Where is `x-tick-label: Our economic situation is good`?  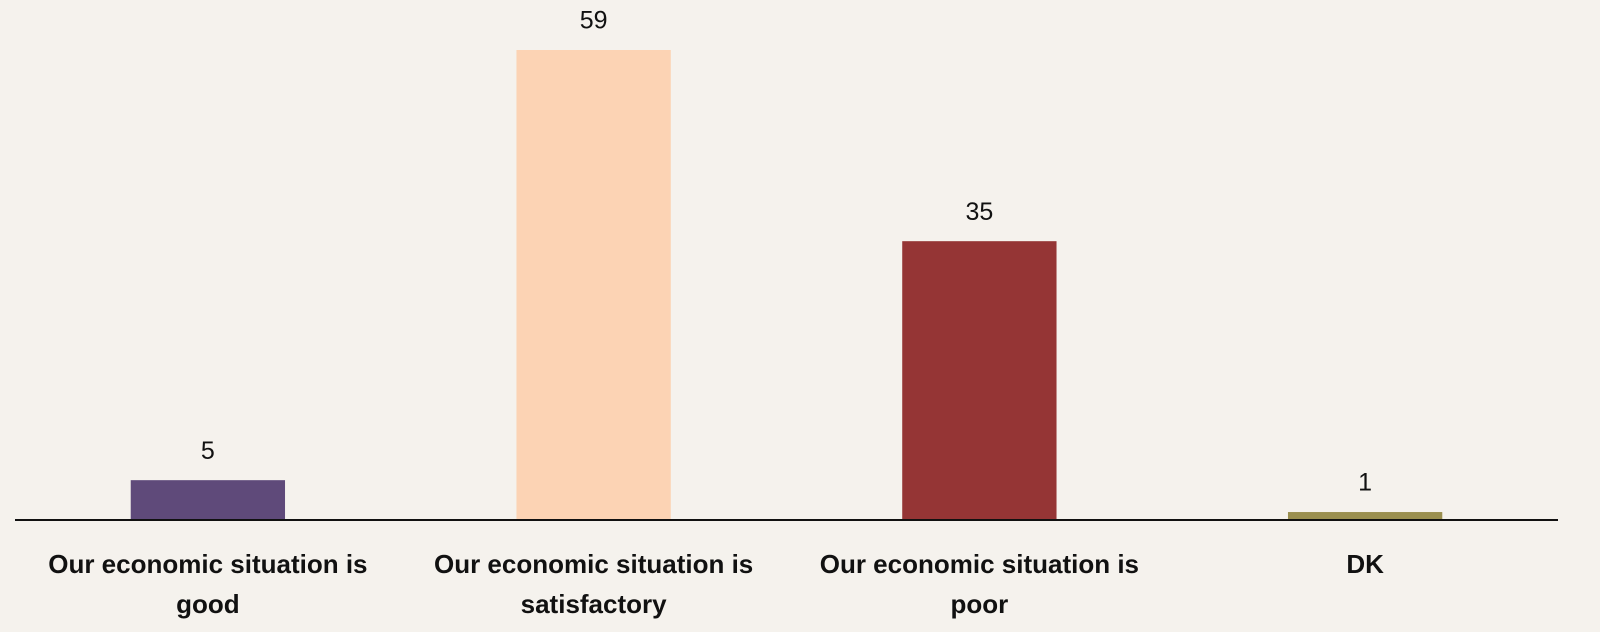
x-tick-label: Our economic situation is good is located at coordinates (208, 584).